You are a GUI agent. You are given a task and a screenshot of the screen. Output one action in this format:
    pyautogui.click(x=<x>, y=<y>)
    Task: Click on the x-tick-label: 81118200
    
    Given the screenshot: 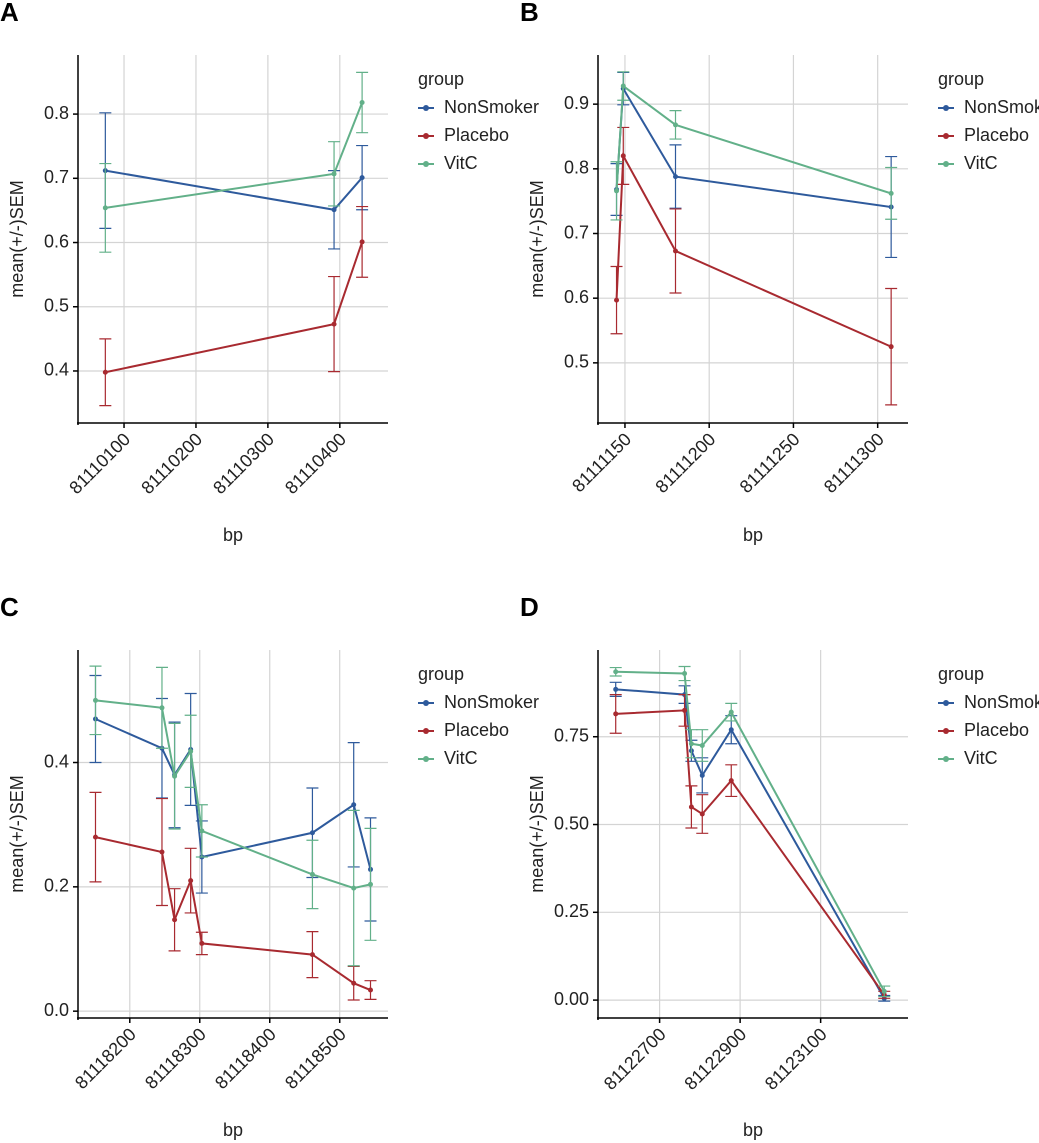 What is the action you would take?
    pyautogui.click(x=105, y=1058)
    